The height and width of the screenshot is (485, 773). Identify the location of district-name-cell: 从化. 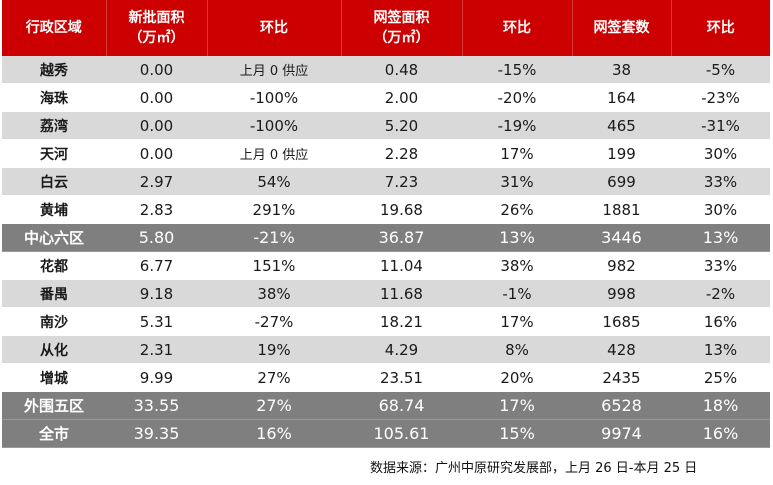
(54, 349).